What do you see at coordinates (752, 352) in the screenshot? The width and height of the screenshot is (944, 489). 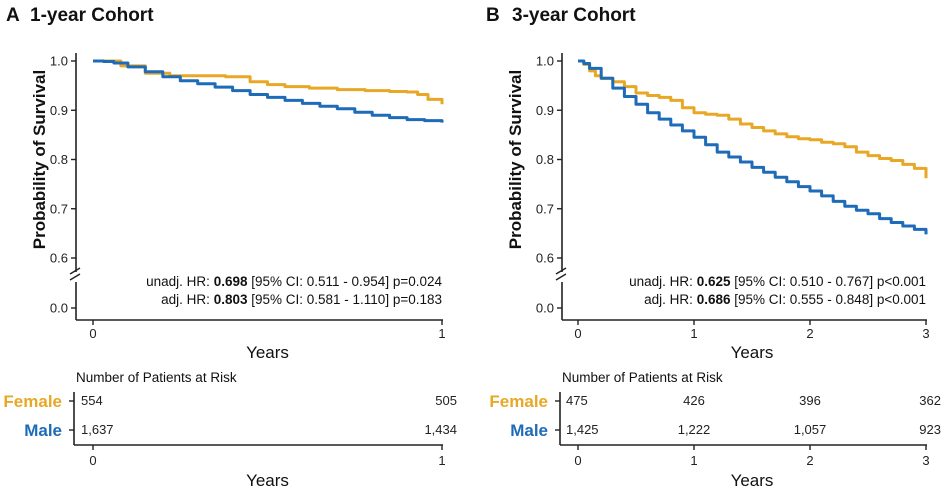 I see `panel-b-x-axis-title: Years` at bounding box center [752, 352].